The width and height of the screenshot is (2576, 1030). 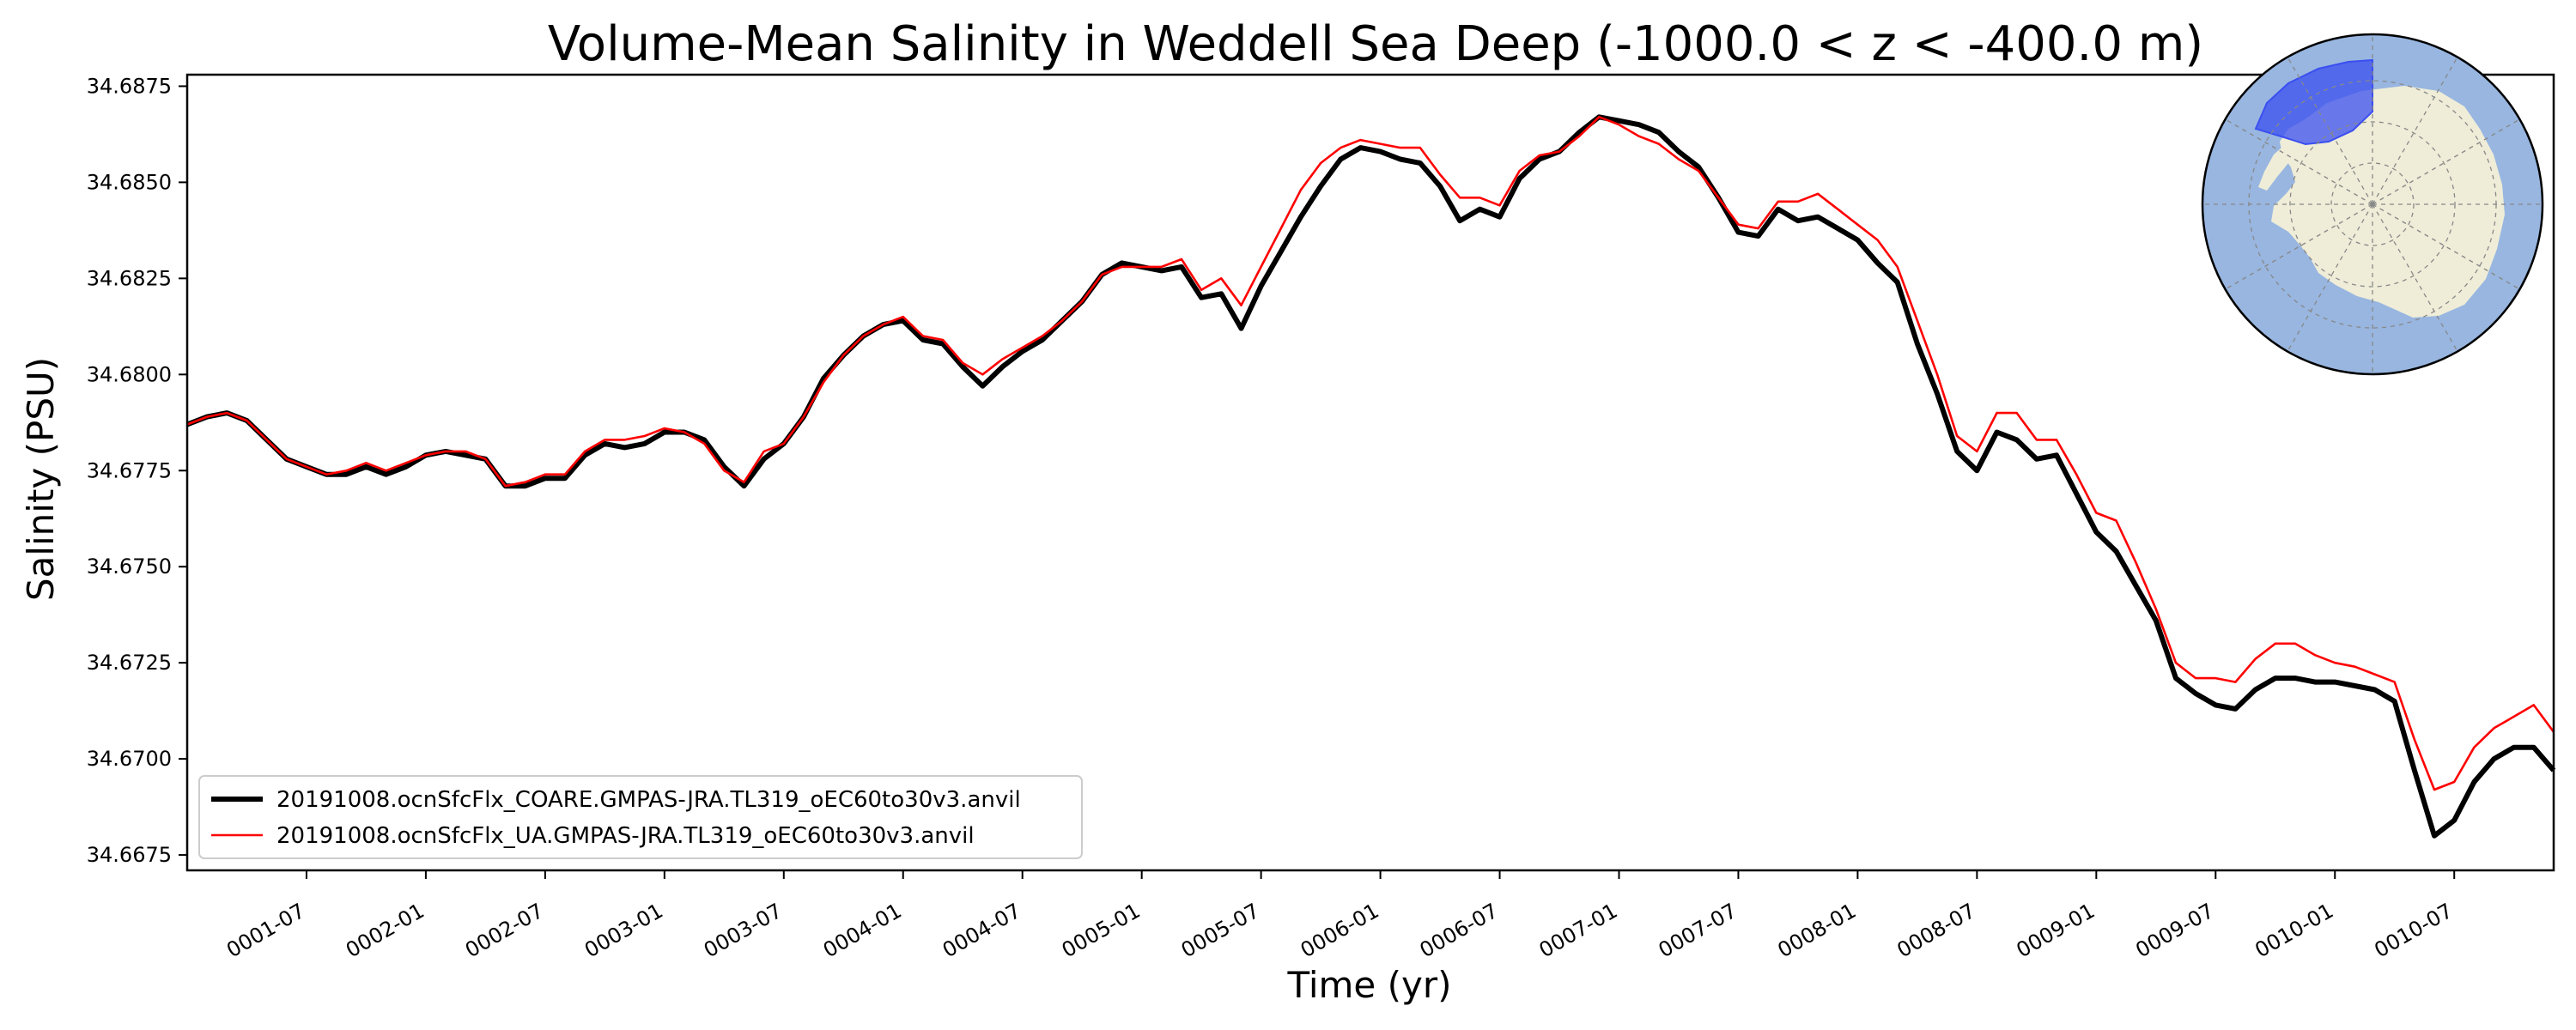 I want to click on x-tick-label: 0002-07, so click(x=505, y=930).